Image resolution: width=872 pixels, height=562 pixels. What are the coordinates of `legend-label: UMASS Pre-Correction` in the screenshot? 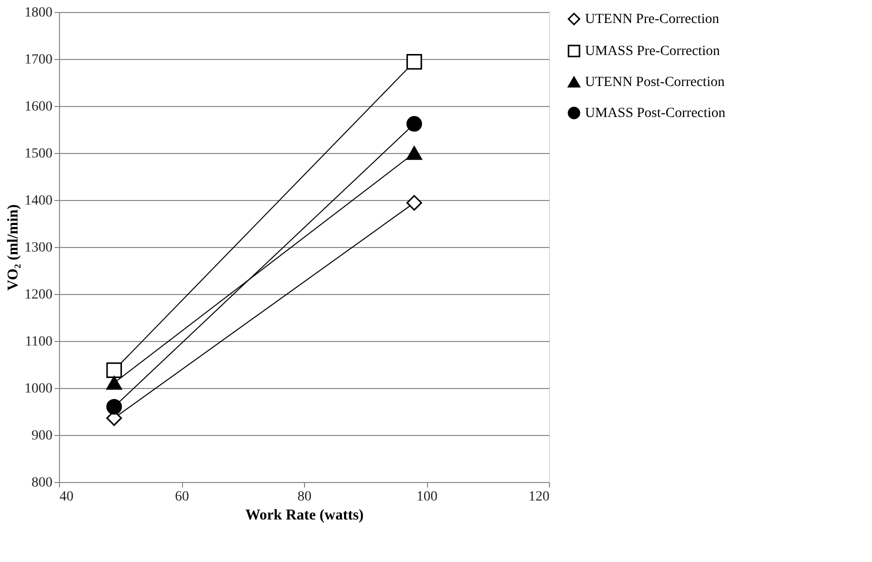 It's located at (652, 51).